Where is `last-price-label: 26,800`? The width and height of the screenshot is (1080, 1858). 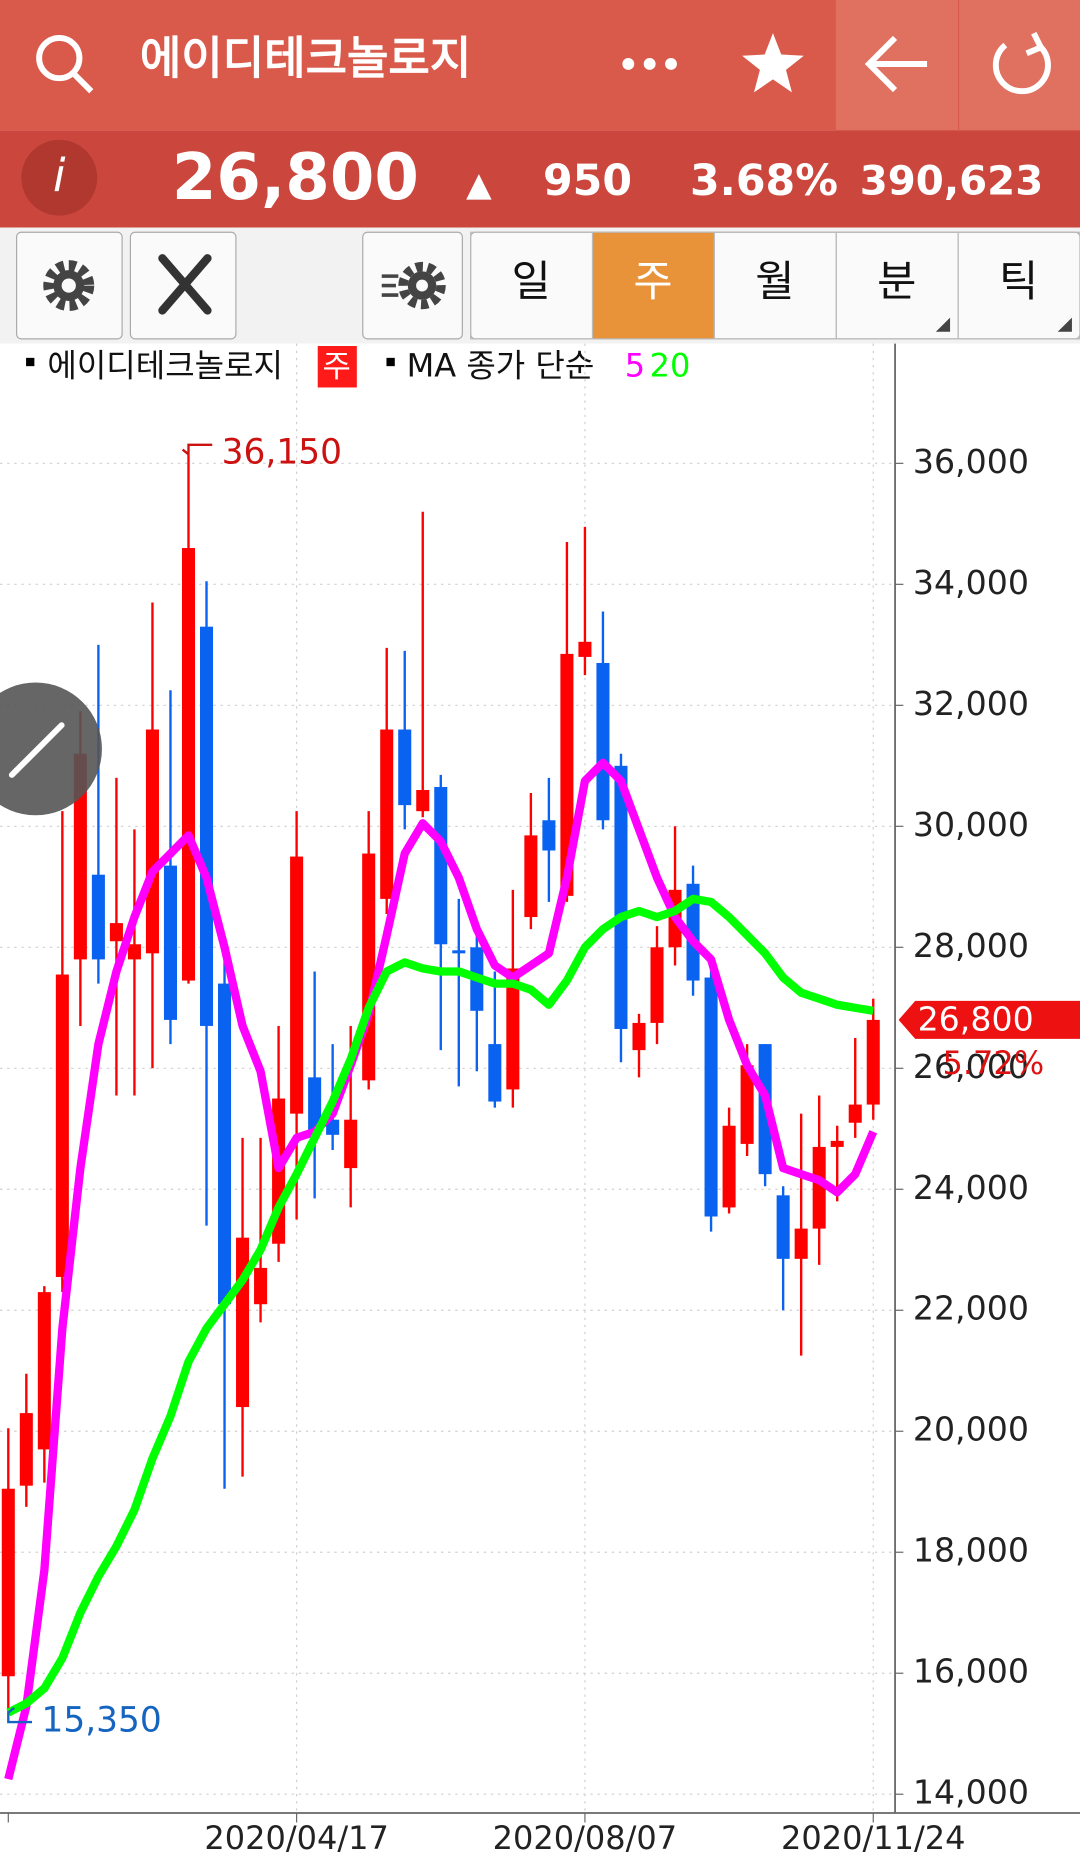 last-price-label: 26,800 is located at coordinates (976, 1019).